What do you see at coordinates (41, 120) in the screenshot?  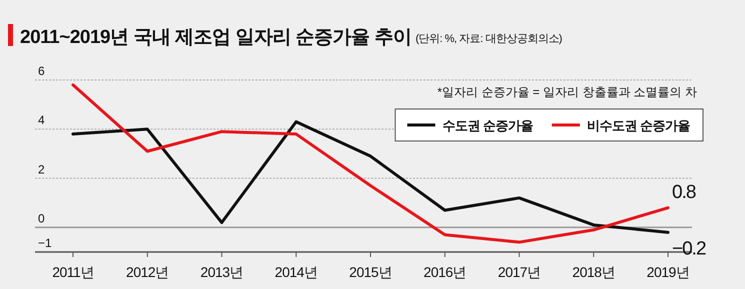 I see `y-tick-label: 4` at bounding box center [41, 120].